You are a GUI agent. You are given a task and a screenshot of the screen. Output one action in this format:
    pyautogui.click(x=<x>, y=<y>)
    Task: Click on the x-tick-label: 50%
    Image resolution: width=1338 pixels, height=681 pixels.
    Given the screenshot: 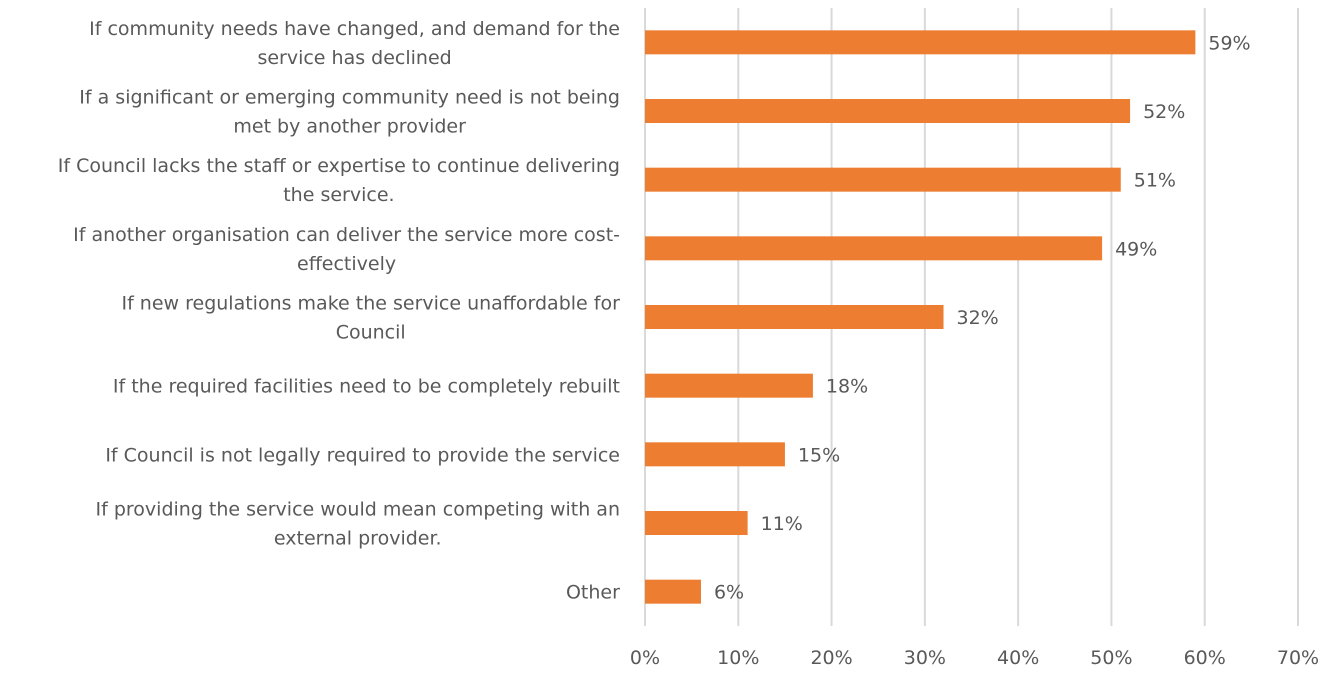 What is the action you would take?
    pyautogui.click(x=1111, y=658)
    